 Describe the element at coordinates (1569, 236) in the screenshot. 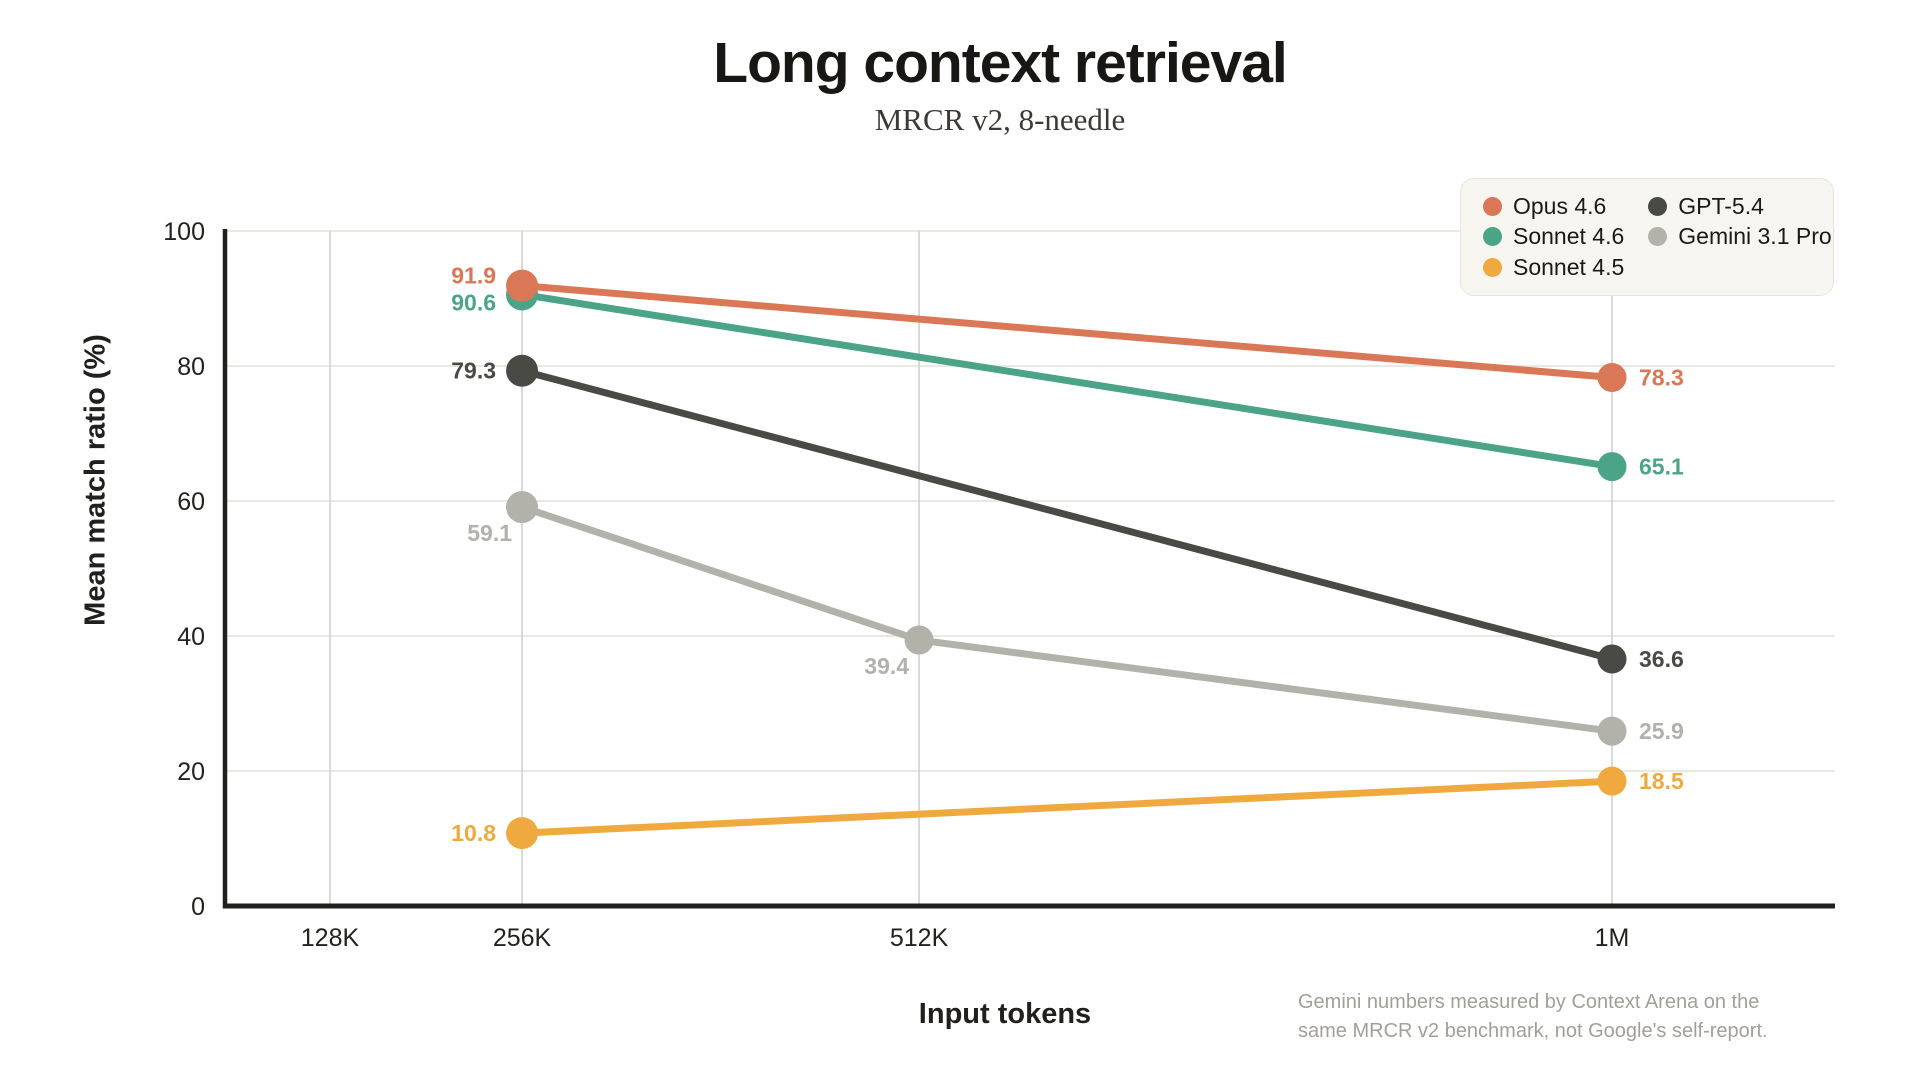

I see `legend-label: Sonnet 4.6` at that location.